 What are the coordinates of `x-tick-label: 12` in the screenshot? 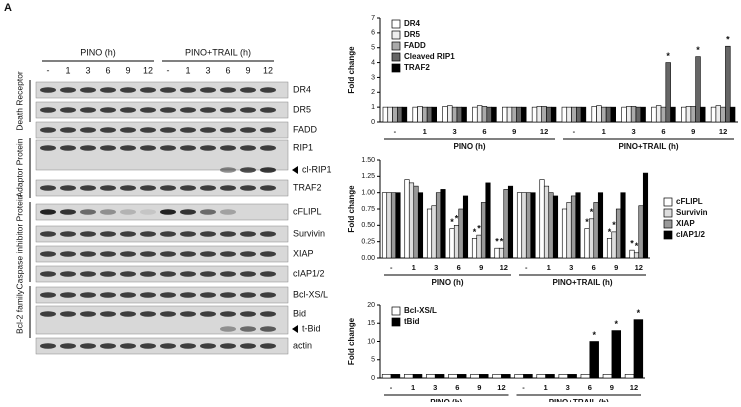 It's located at (544, 131).